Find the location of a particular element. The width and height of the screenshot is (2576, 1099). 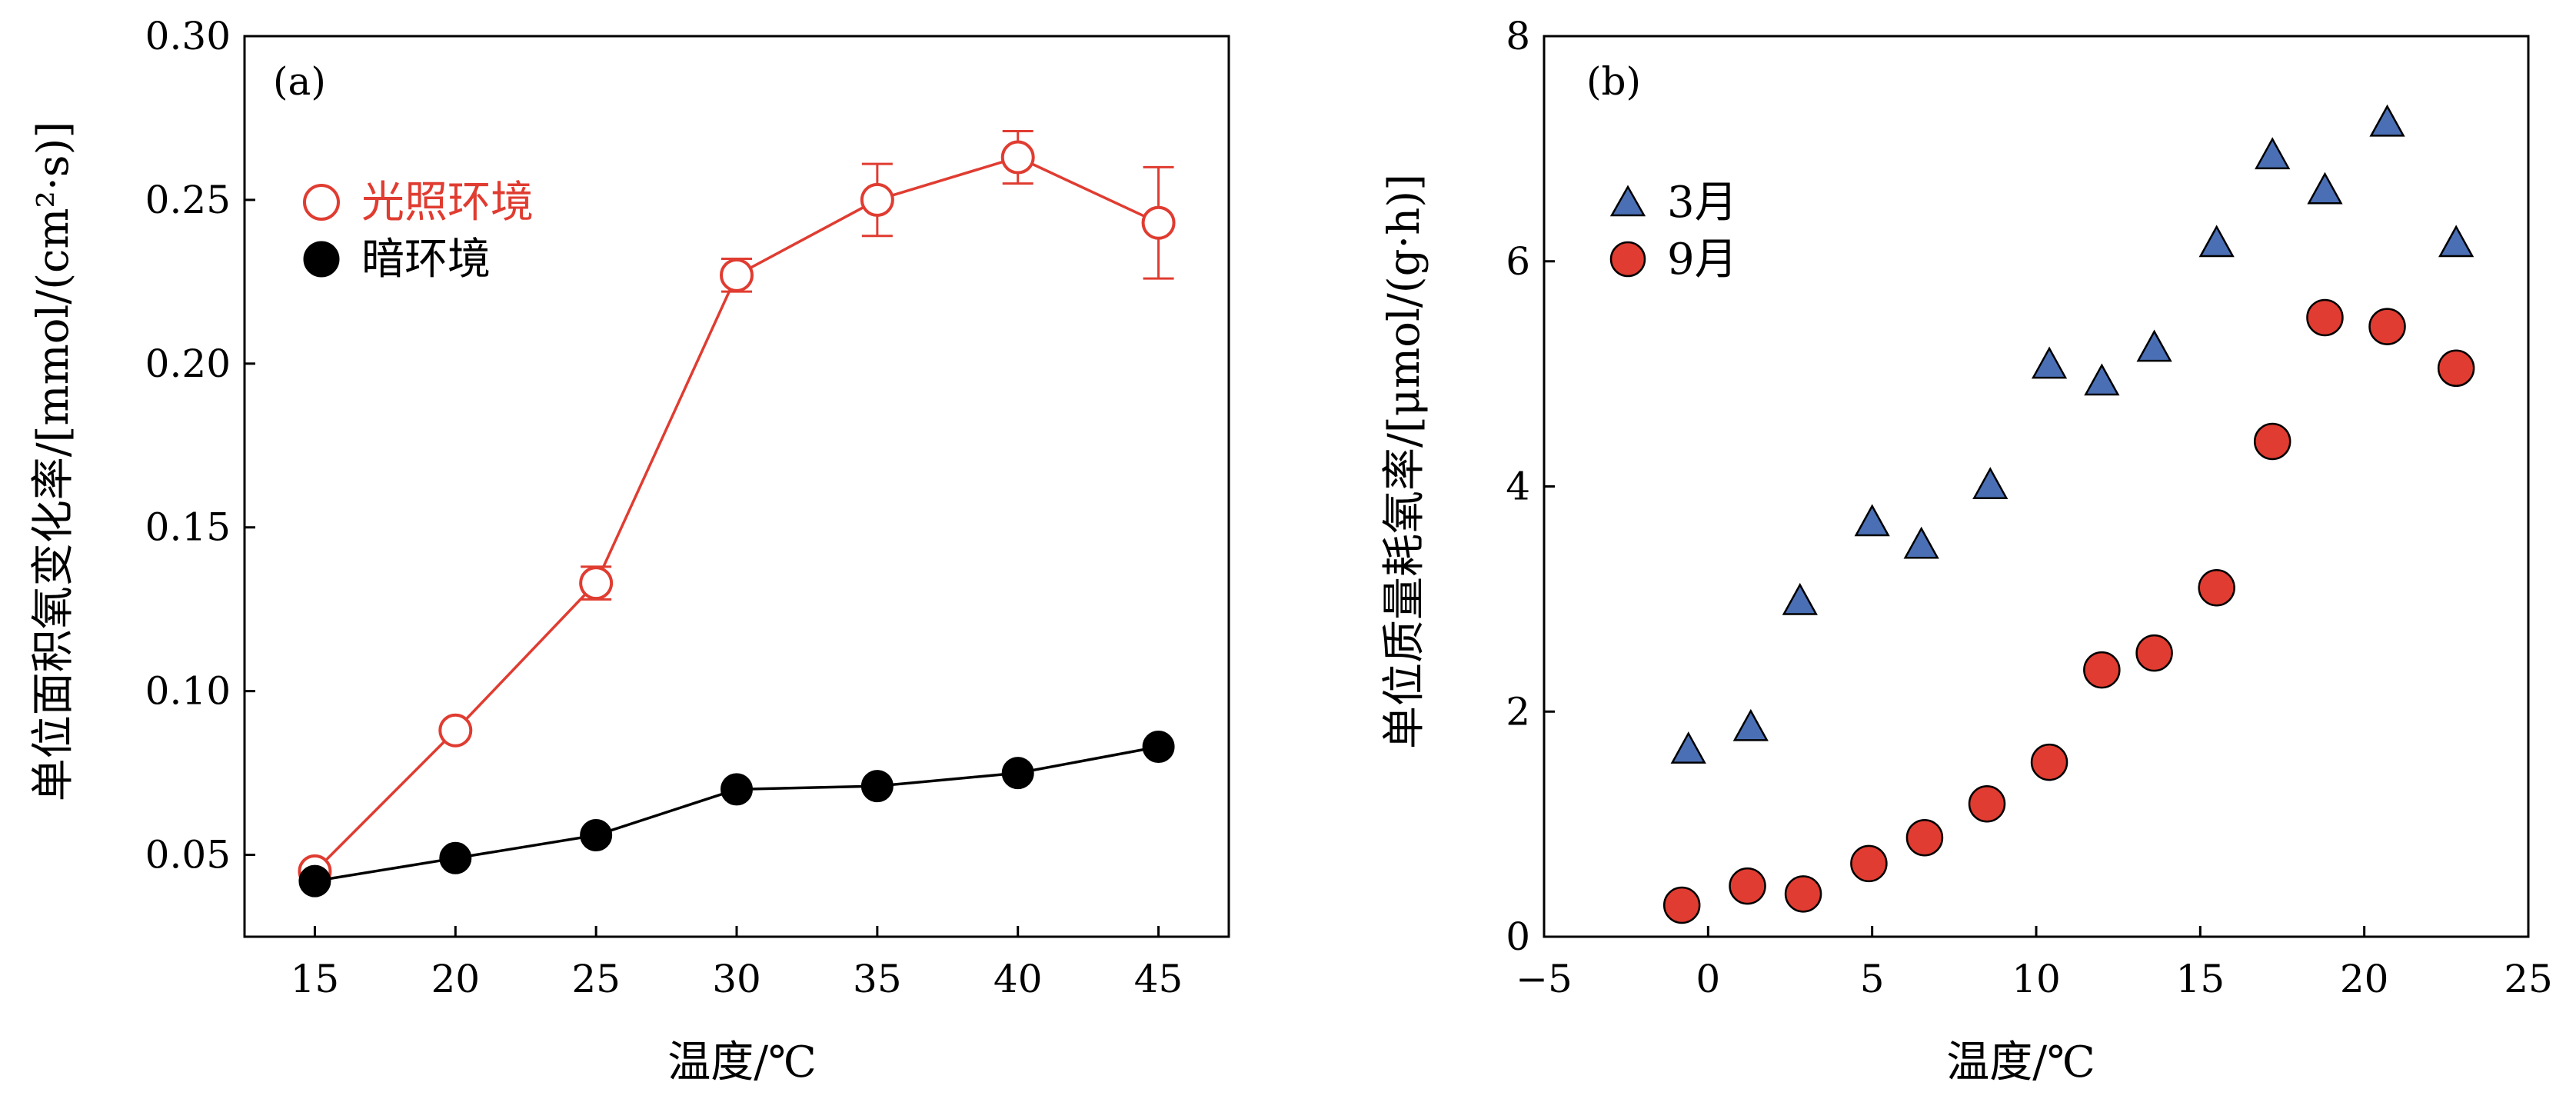

y-axis-label: 单位质量耗氧率/[μmol/(g·h)] is located at coordinates (1405, 461).